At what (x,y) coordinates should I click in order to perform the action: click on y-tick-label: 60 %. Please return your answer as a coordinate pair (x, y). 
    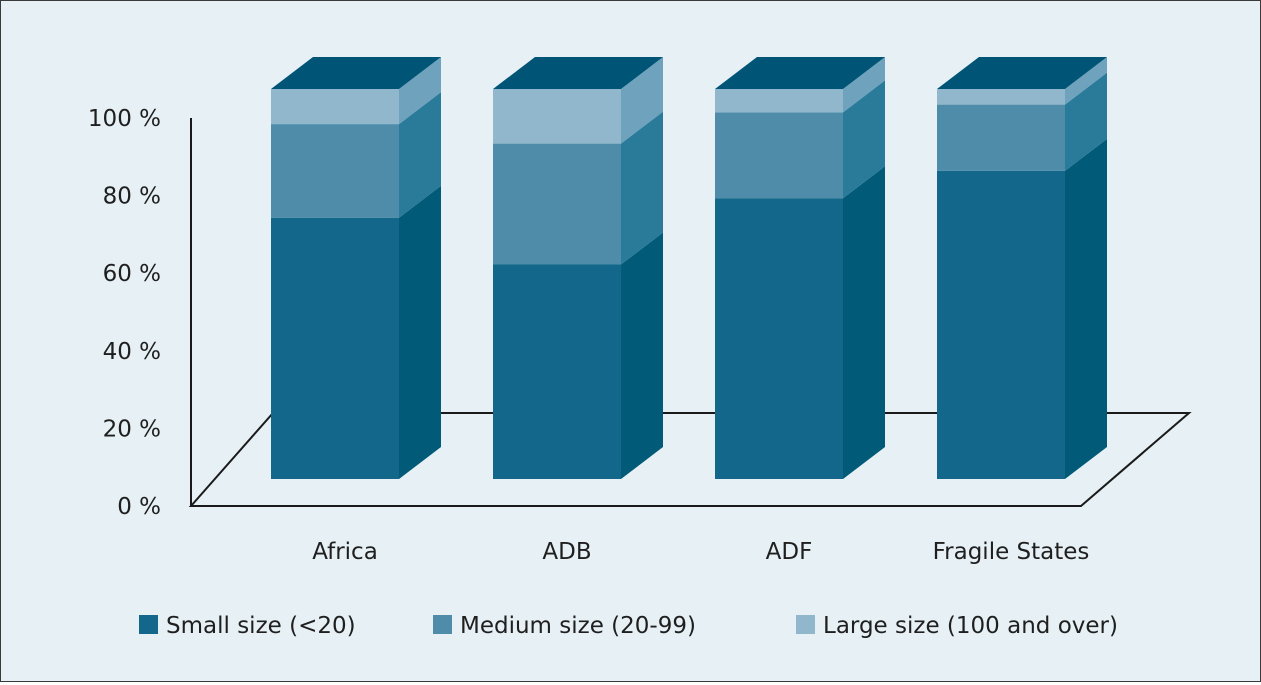
    Looking at the image, I should click on (132, 274).